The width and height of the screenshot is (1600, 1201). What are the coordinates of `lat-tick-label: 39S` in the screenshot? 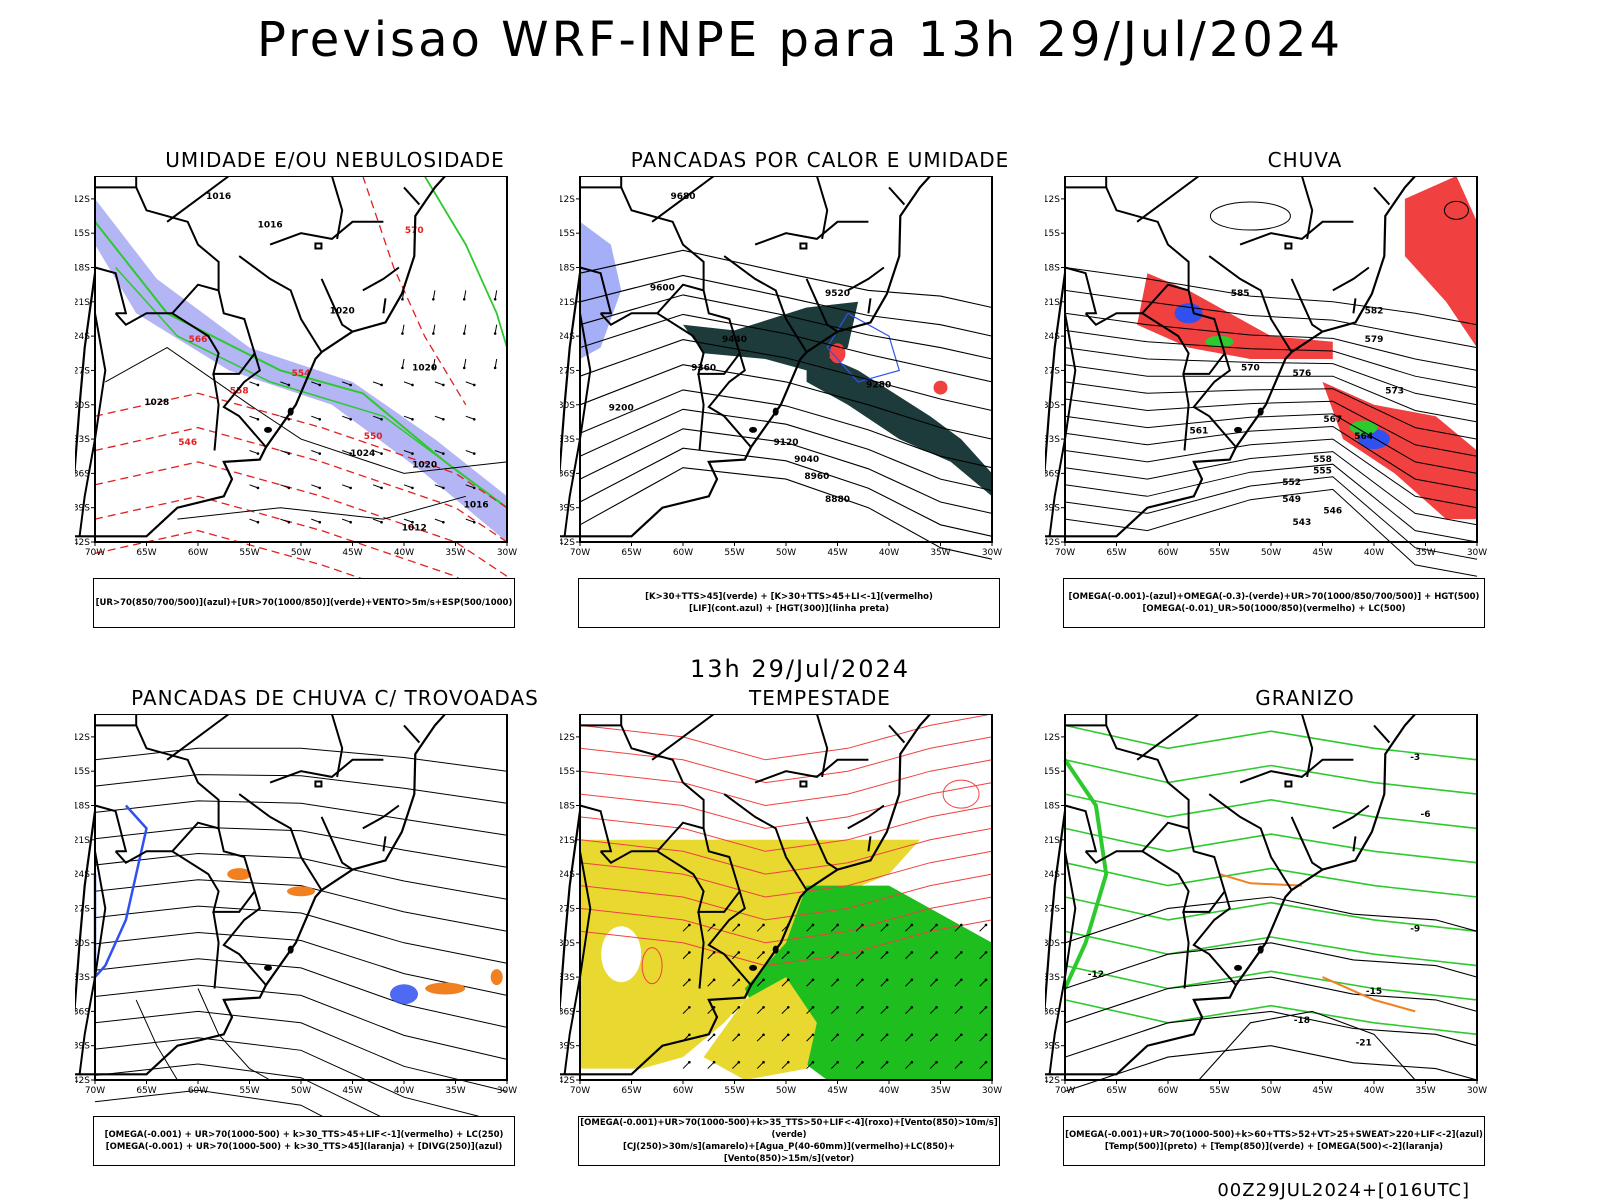 It's located at (1052, 509).